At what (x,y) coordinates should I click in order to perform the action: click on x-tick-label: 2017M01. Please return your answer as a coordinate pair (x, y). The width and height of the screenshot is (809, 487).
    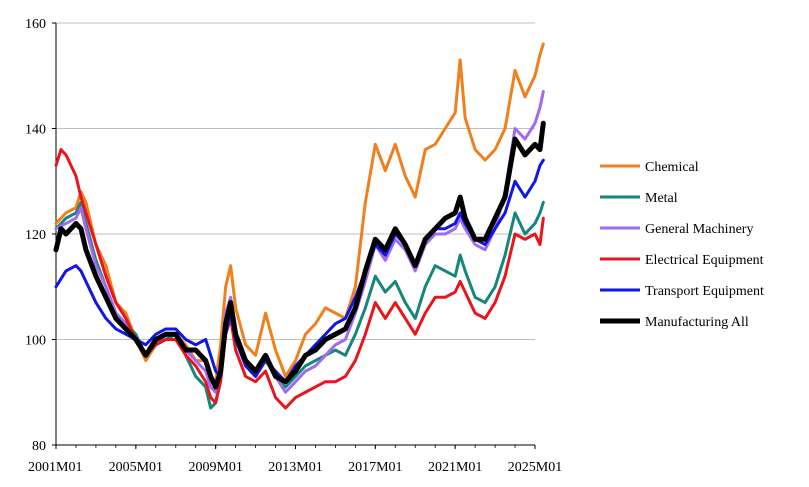
    Looking at the image, I should click on (375, 467).